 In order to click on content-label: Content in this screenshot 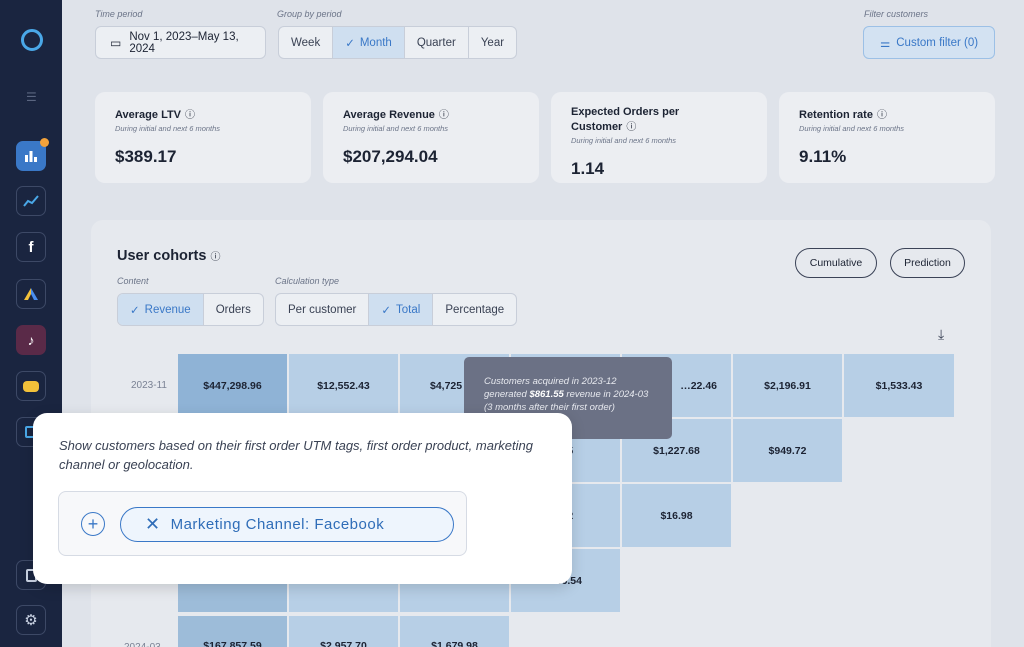, I will do `click(133, 281)`.